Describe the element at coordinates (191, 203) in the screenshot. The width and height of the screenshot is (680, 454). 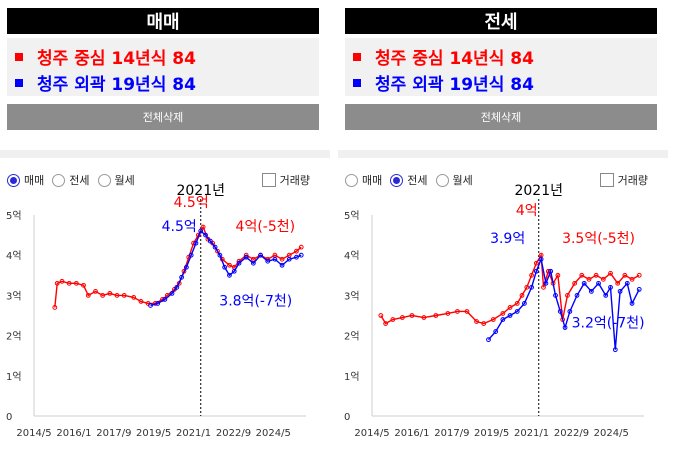
I see `annotation-label: 4.5억` at that location.